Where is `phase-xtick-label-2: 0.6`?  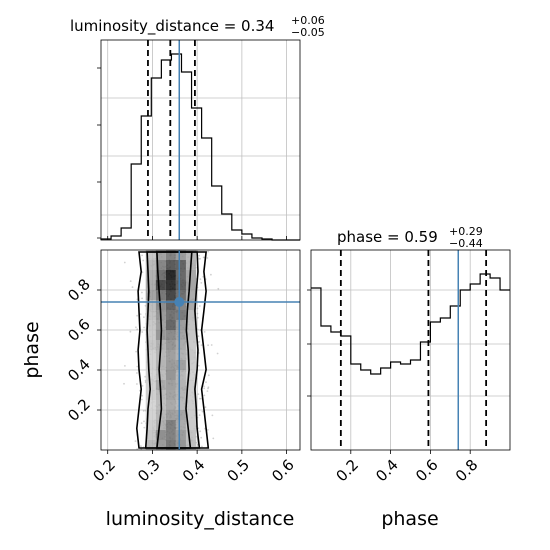 phase-xtick-label-2: 0.6 is located at coordinates (427, 471).